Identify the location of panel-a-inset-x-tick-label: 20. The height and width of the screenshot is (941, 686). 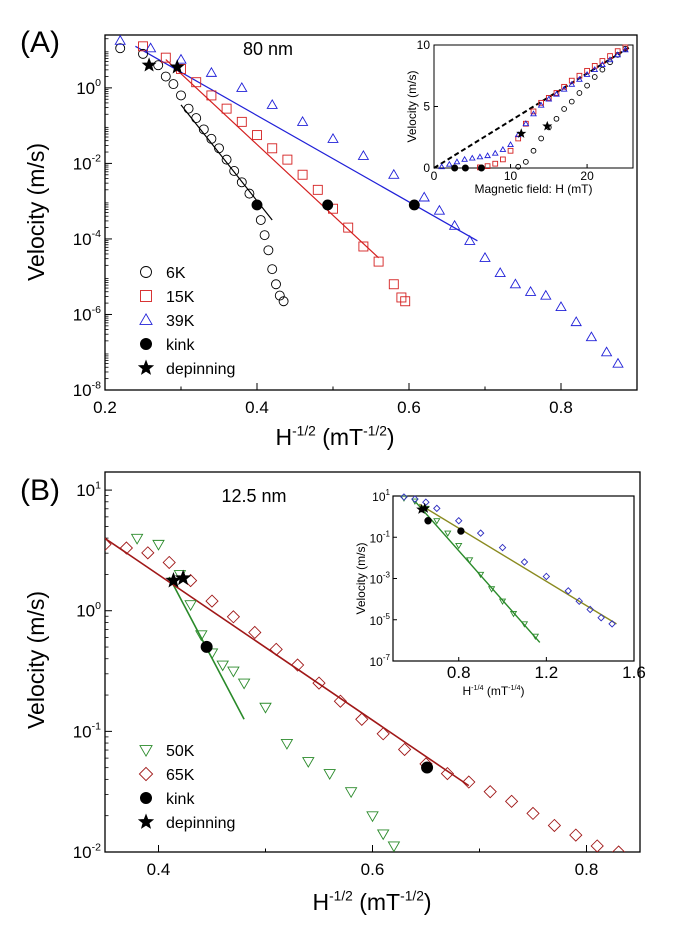
(587, 176).